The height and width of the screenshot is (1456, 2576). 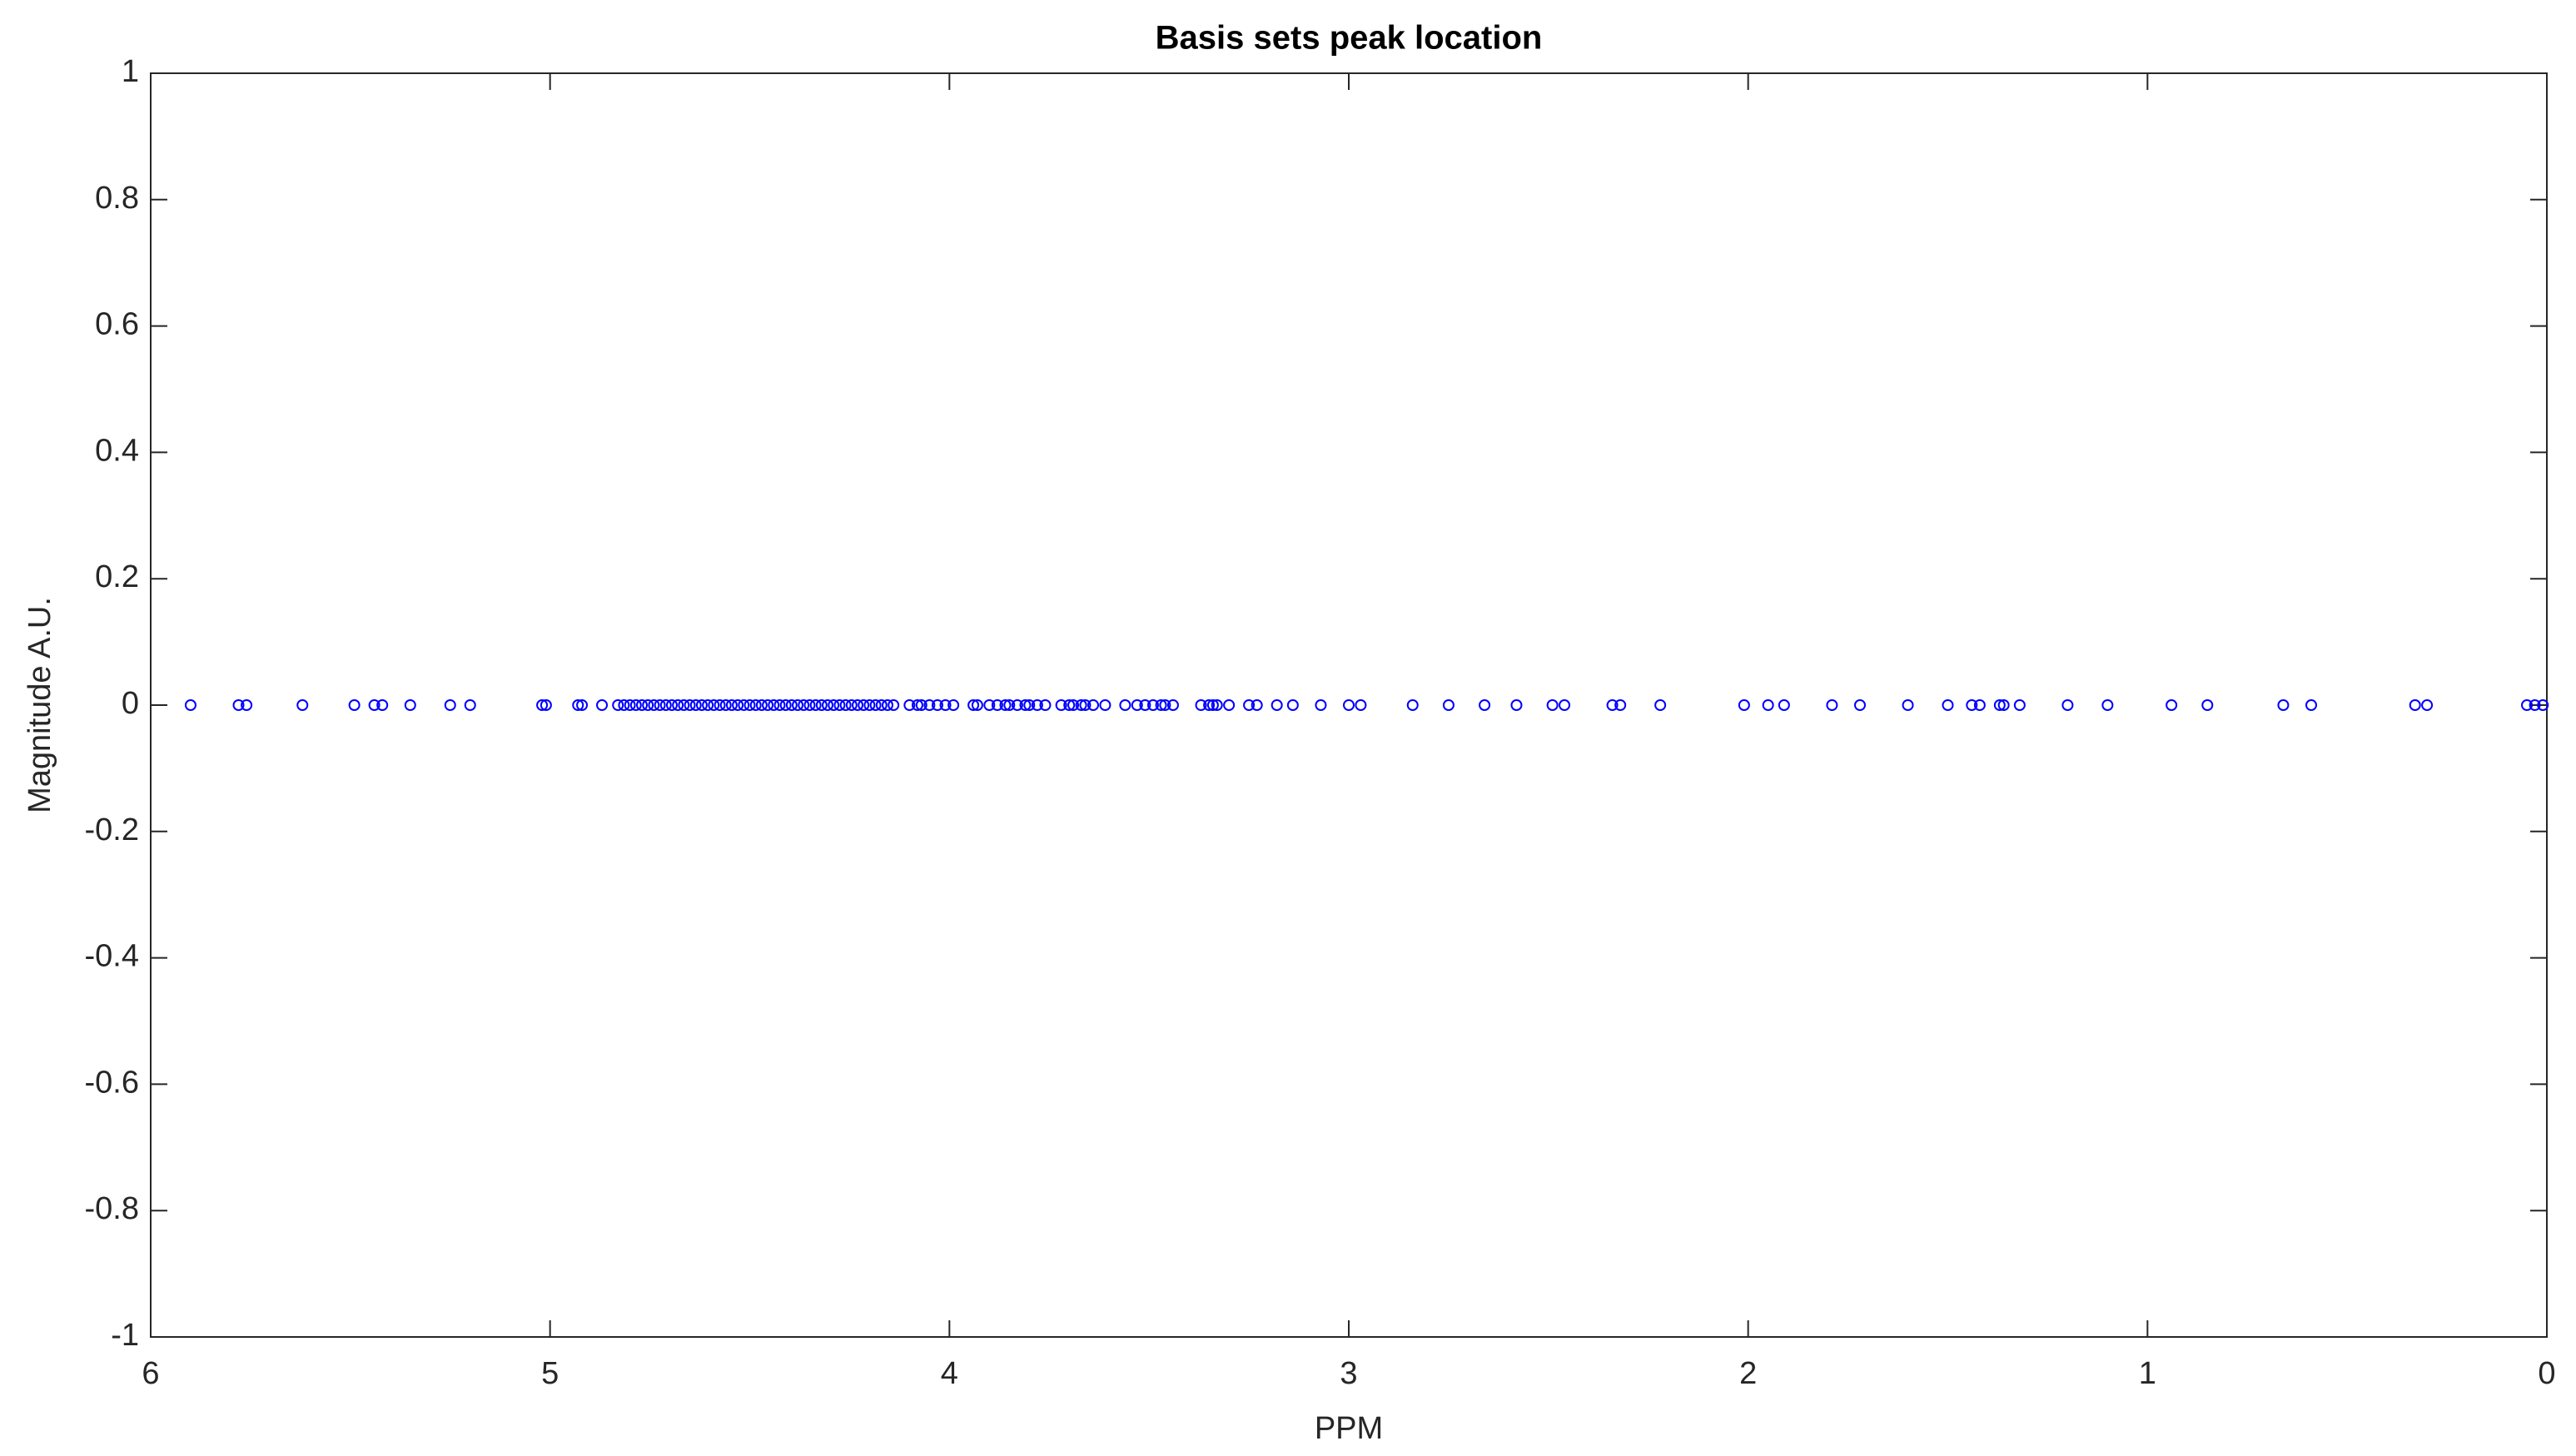 I want to click on y-tick-label: 0.6, so click(x=117, y=324).